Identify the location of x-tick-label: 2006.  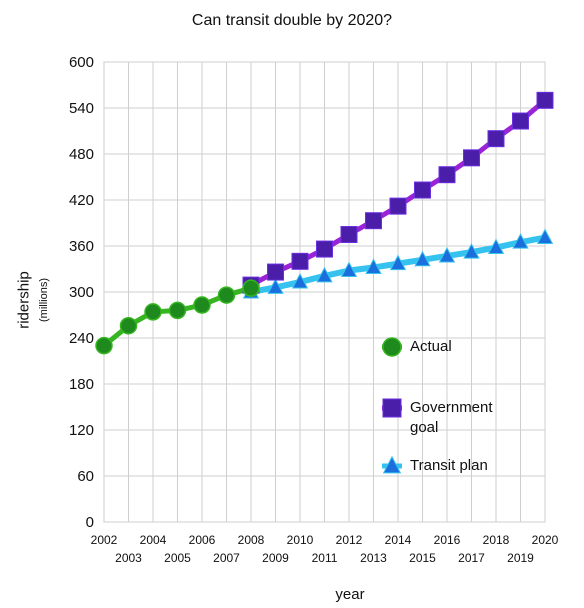
(202, 540).